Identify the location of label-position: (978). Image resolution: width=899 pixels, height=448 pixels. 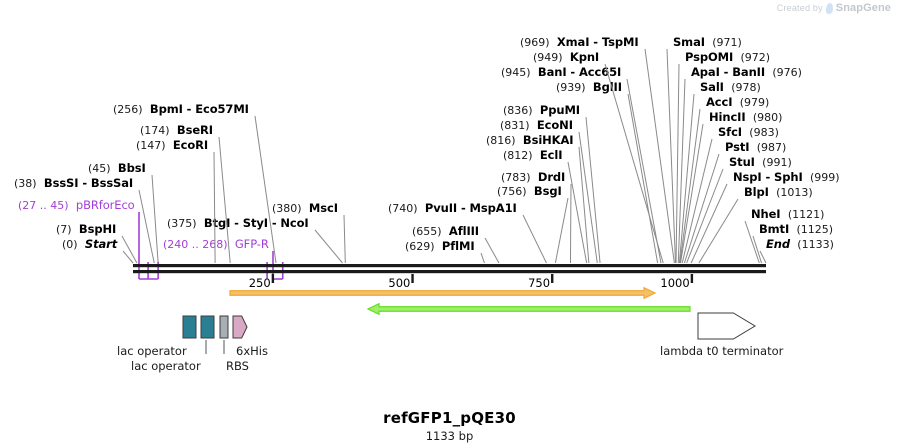
(746, 87).